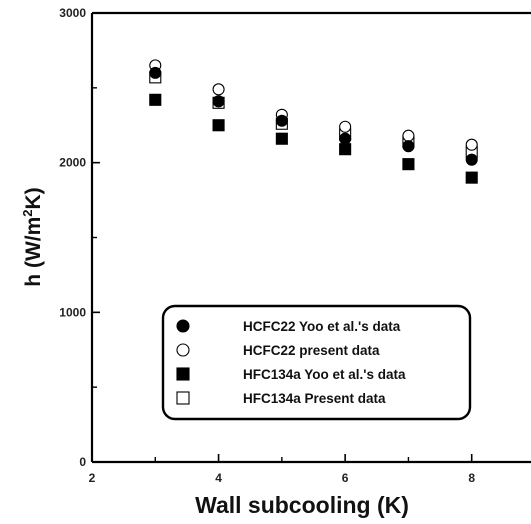  I want to click on legend-entry: HCFC22 present data, so click(278, 350).